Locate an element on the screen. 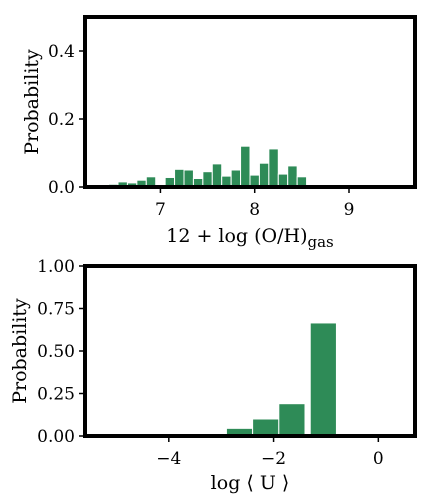 This screenshot has width=432, height=504. metallicity-x-axis-label-subscript: gas is located at coordinates (321, 242).